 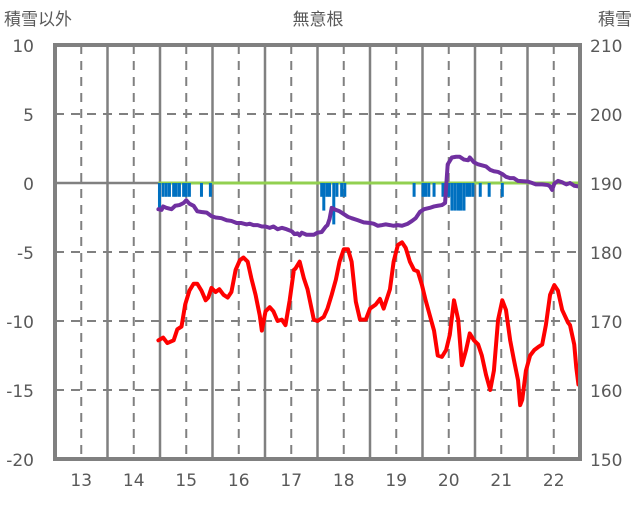 I want to click on y-left-tick-label: -15, so click(x=20, y=392).